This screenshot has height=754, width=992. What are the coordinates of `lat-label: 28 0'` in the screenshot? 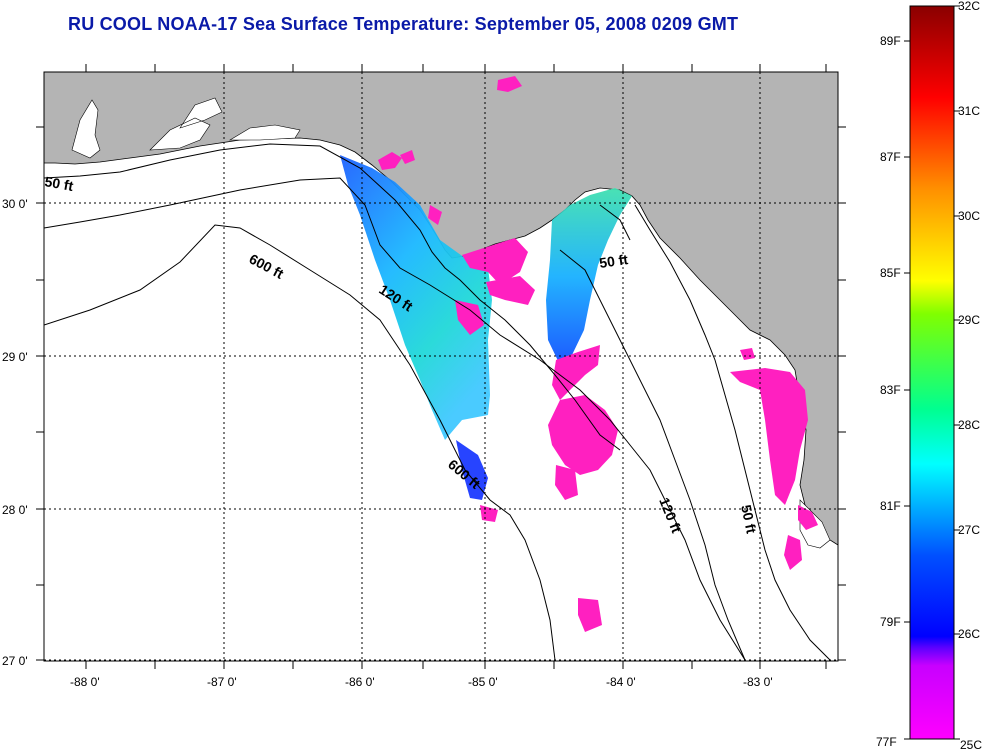 It's located at (15, 510).